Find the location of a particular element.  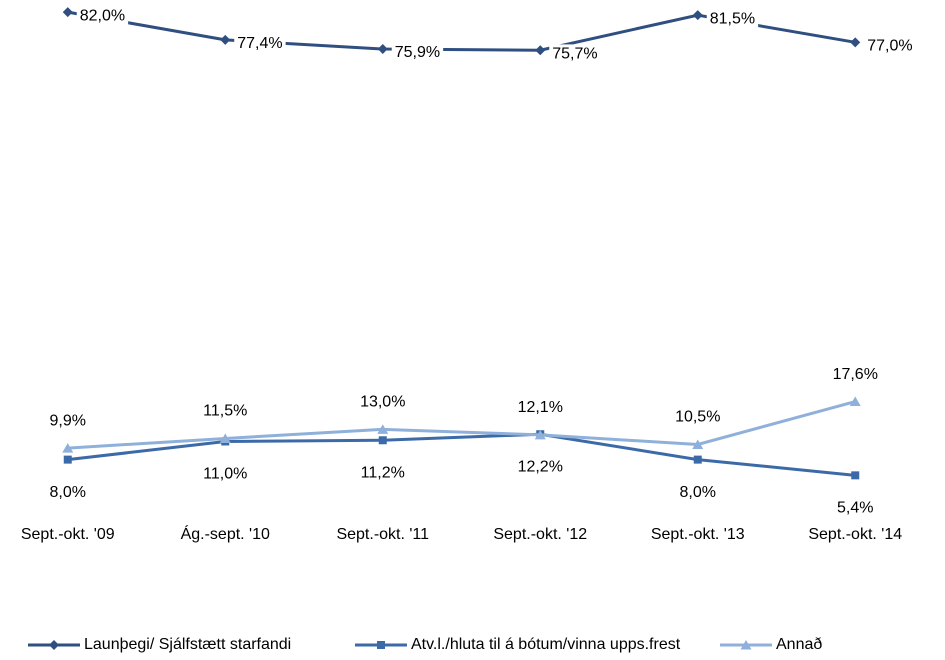

data-label: 77,4% is located at coordinates (259, 43).